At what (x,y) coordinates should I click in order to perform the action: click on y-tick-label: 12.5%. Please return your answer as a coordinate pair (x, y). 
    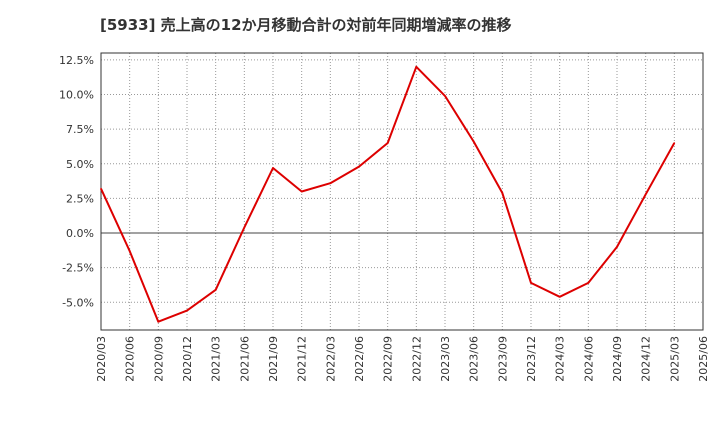
    Looking at the image, I should click on (76, 60).